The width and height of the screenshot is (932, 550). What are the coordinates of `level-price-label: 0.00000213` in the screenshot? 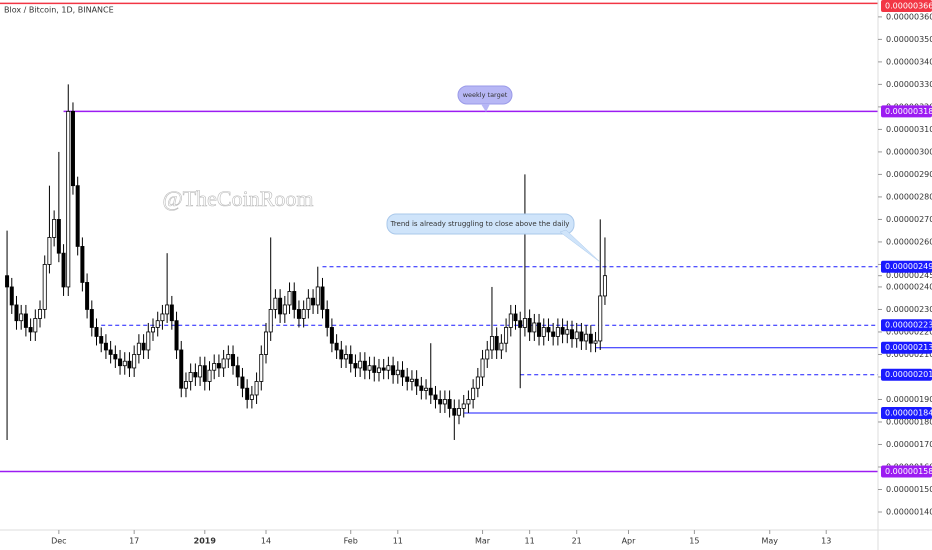 It's located at (908, 347).